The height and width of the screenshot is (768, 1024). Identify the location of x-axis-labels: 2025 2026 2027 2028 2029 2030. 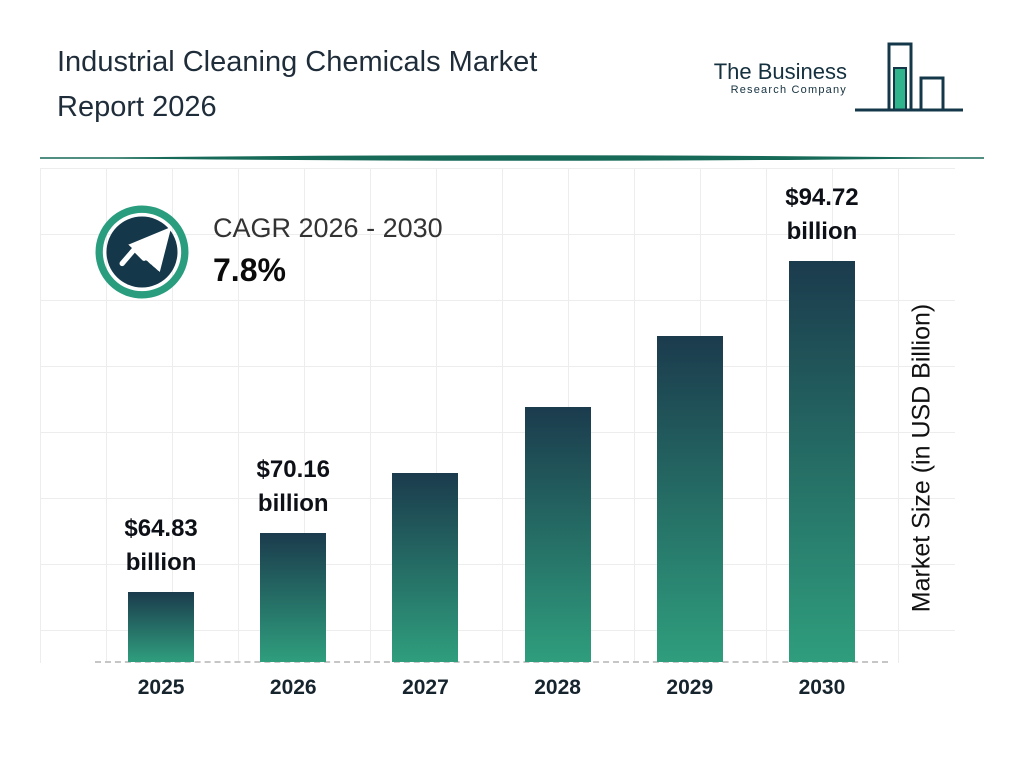
(491, 688).